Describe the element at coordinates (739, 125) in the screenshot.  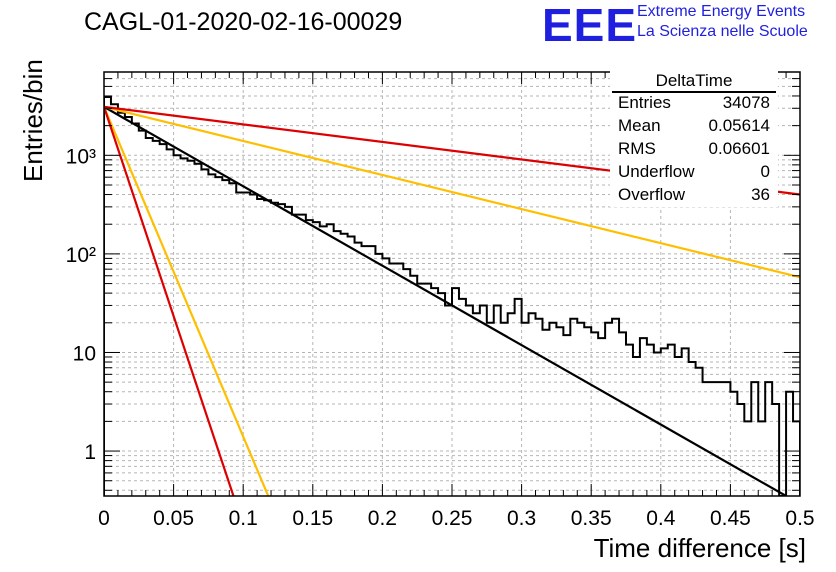
I see `stats-value: 0.05614` at that location.